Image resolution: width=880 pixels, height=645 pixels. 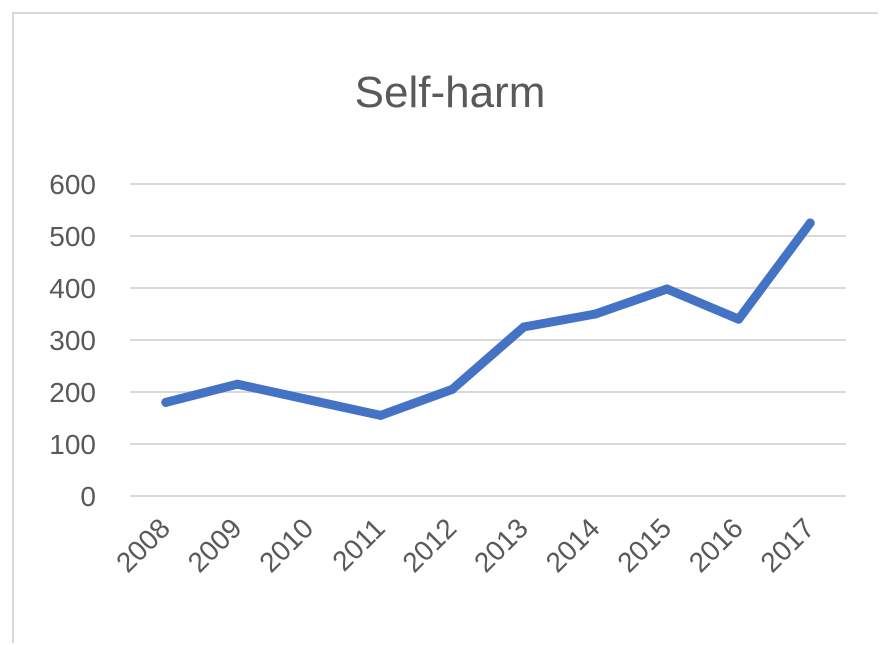 I want to click on chart-title: Self-harm, so click(x=450, y=92).